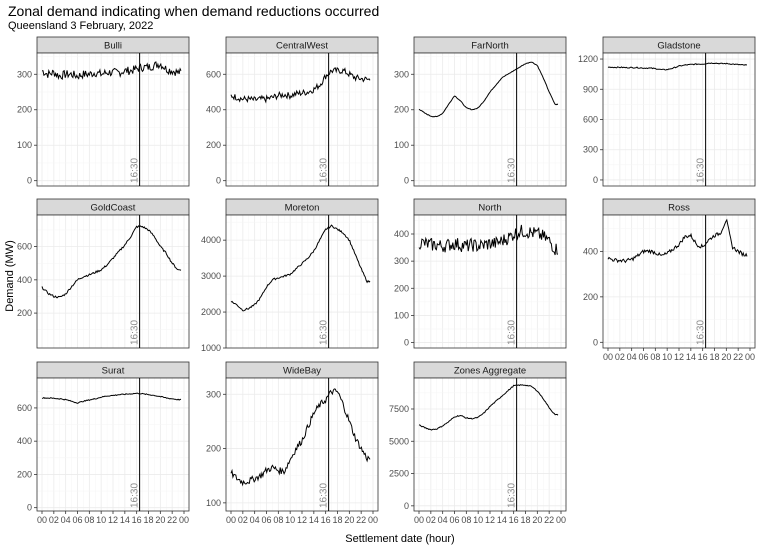 The height and width of the screenshot is (549, 768). I want to click on panel-border-farnorth, so click(490, 119).